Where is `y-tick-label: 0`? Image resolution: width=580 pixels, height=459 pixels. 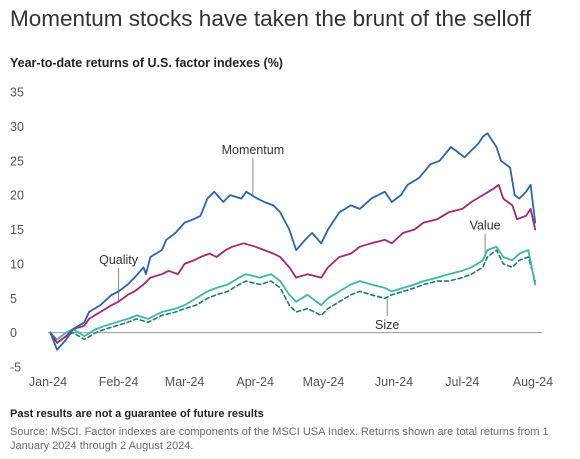
y-tick-label: 0 is located at coordinates (13, 333).